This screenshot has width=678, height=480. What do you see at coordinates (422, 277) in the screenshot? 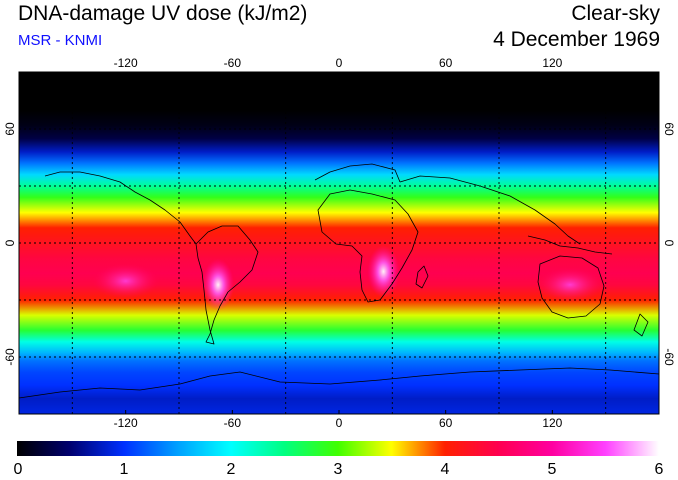
I see `coast-madagascar` at bounding box center [422, 277].